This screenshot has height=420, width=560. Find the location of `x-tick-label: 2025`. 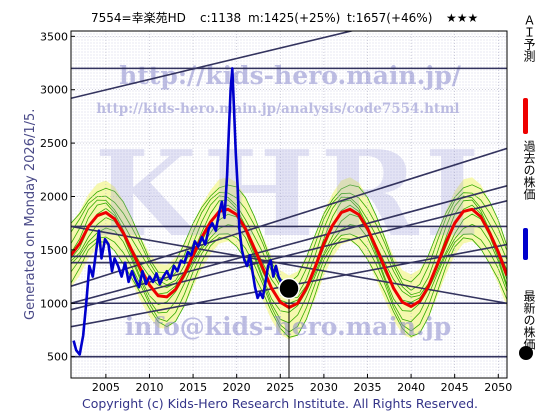

x-tick-label: 2025 is located at coordinates (280, 387).